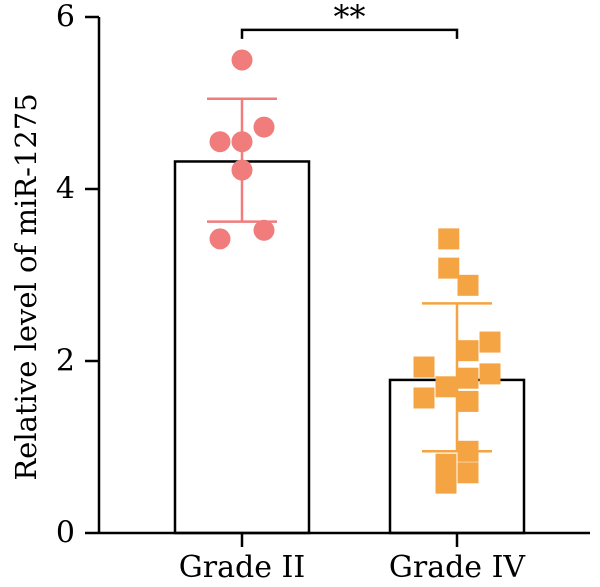 The width and height of the screenshot is (600, 587). What do you see at coordinates (26, 286) in the screenshot?
I see `y-axis-title: Relative level of miR-1275` at bounding box center [26, 286].